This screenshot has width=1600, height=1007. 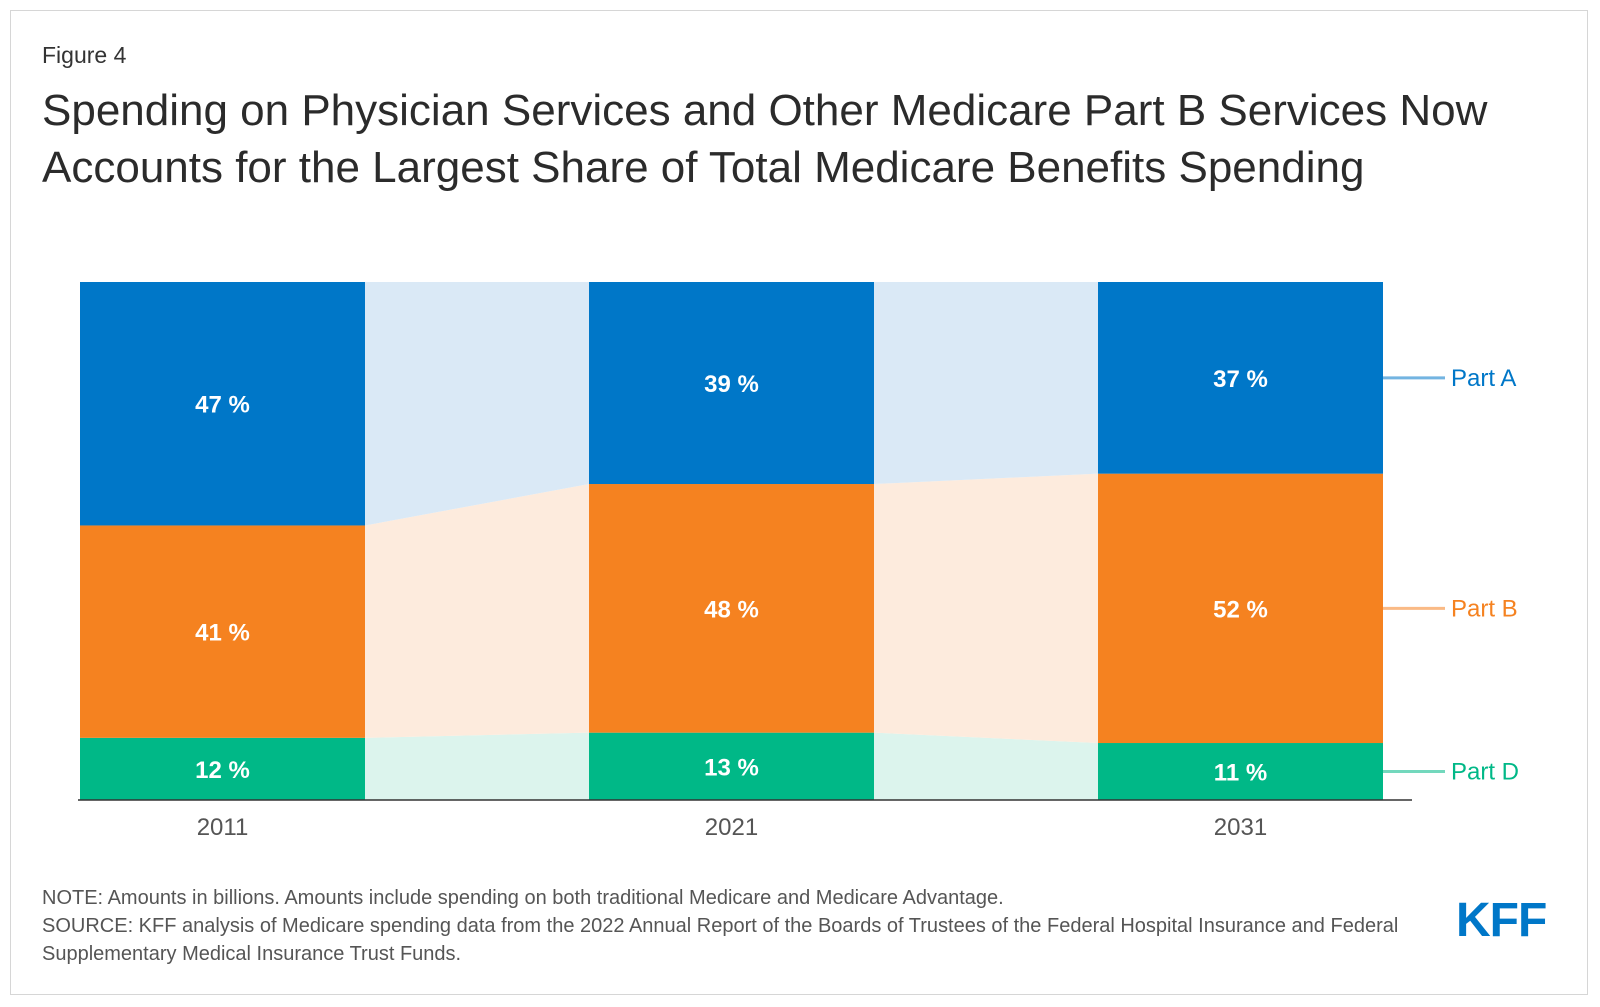 I want to click on logo-text: KFF, so click(x=1501, y=921).